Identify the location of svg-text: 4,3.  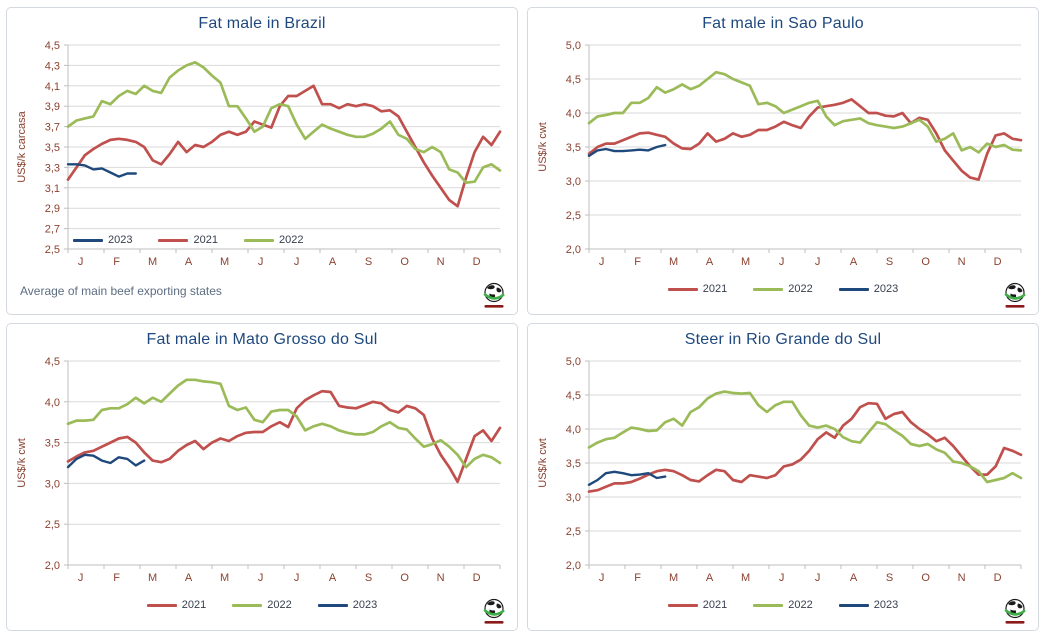
(52, 66).